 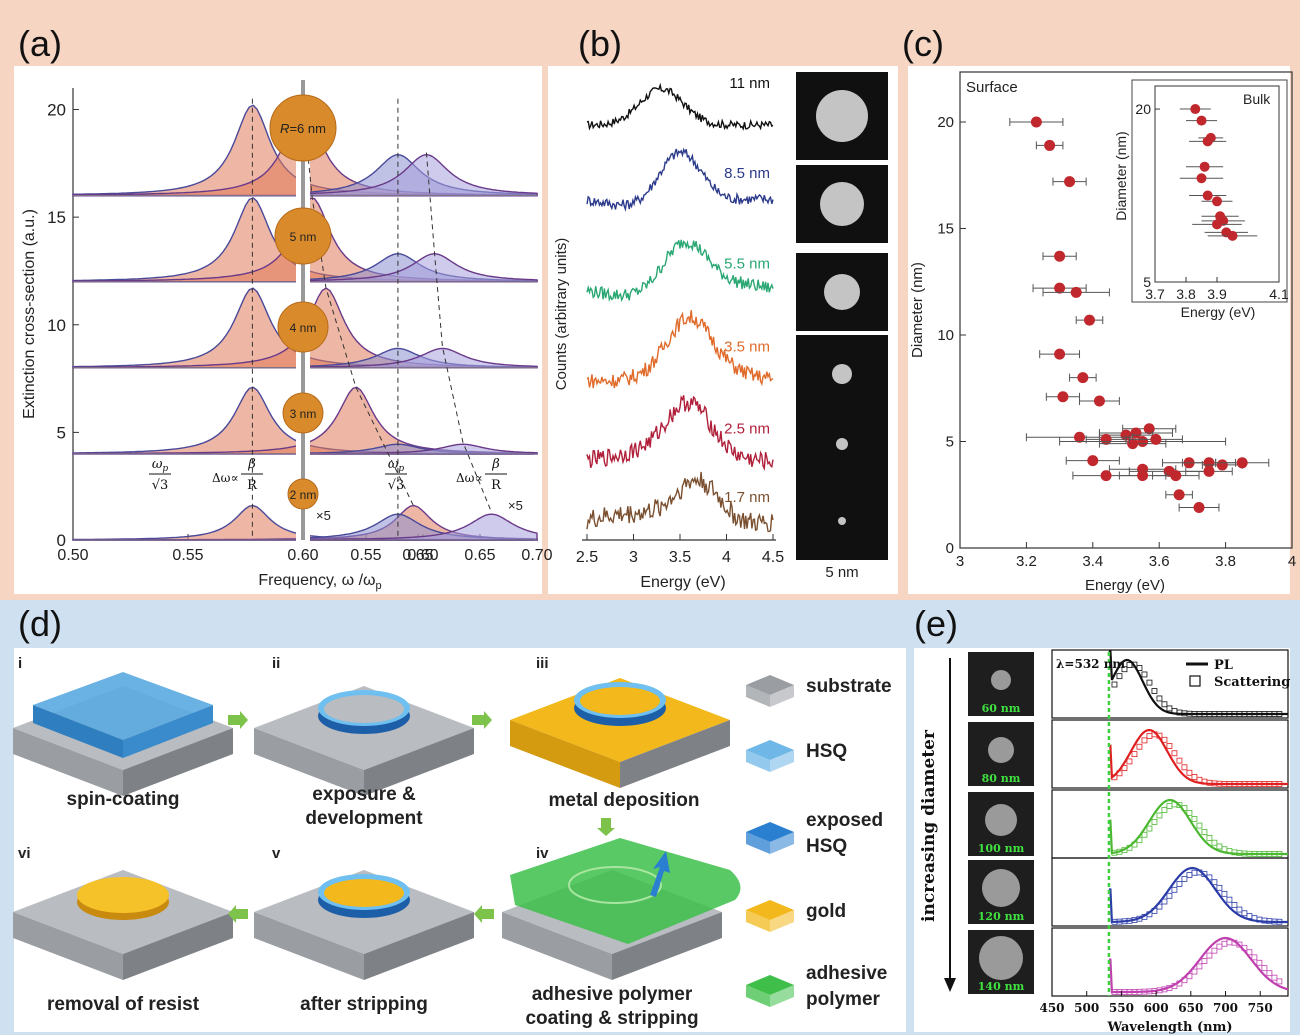 I want to click on step-label: development, so click(x=364, y=818).